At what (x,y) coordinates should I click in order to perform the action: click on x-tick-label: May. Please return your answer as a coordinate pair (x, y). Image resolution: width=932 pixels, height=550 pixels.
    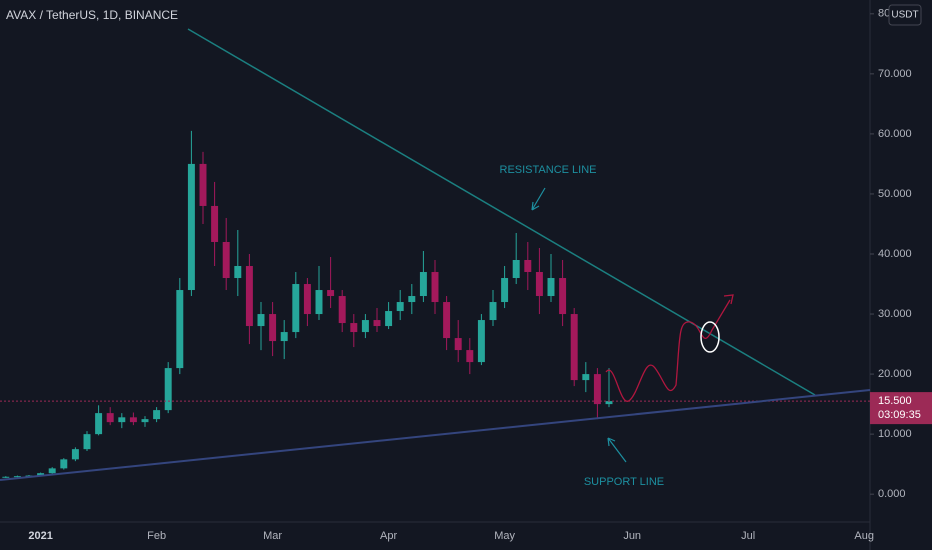
    Looking at the image, I should click on (504, 536).